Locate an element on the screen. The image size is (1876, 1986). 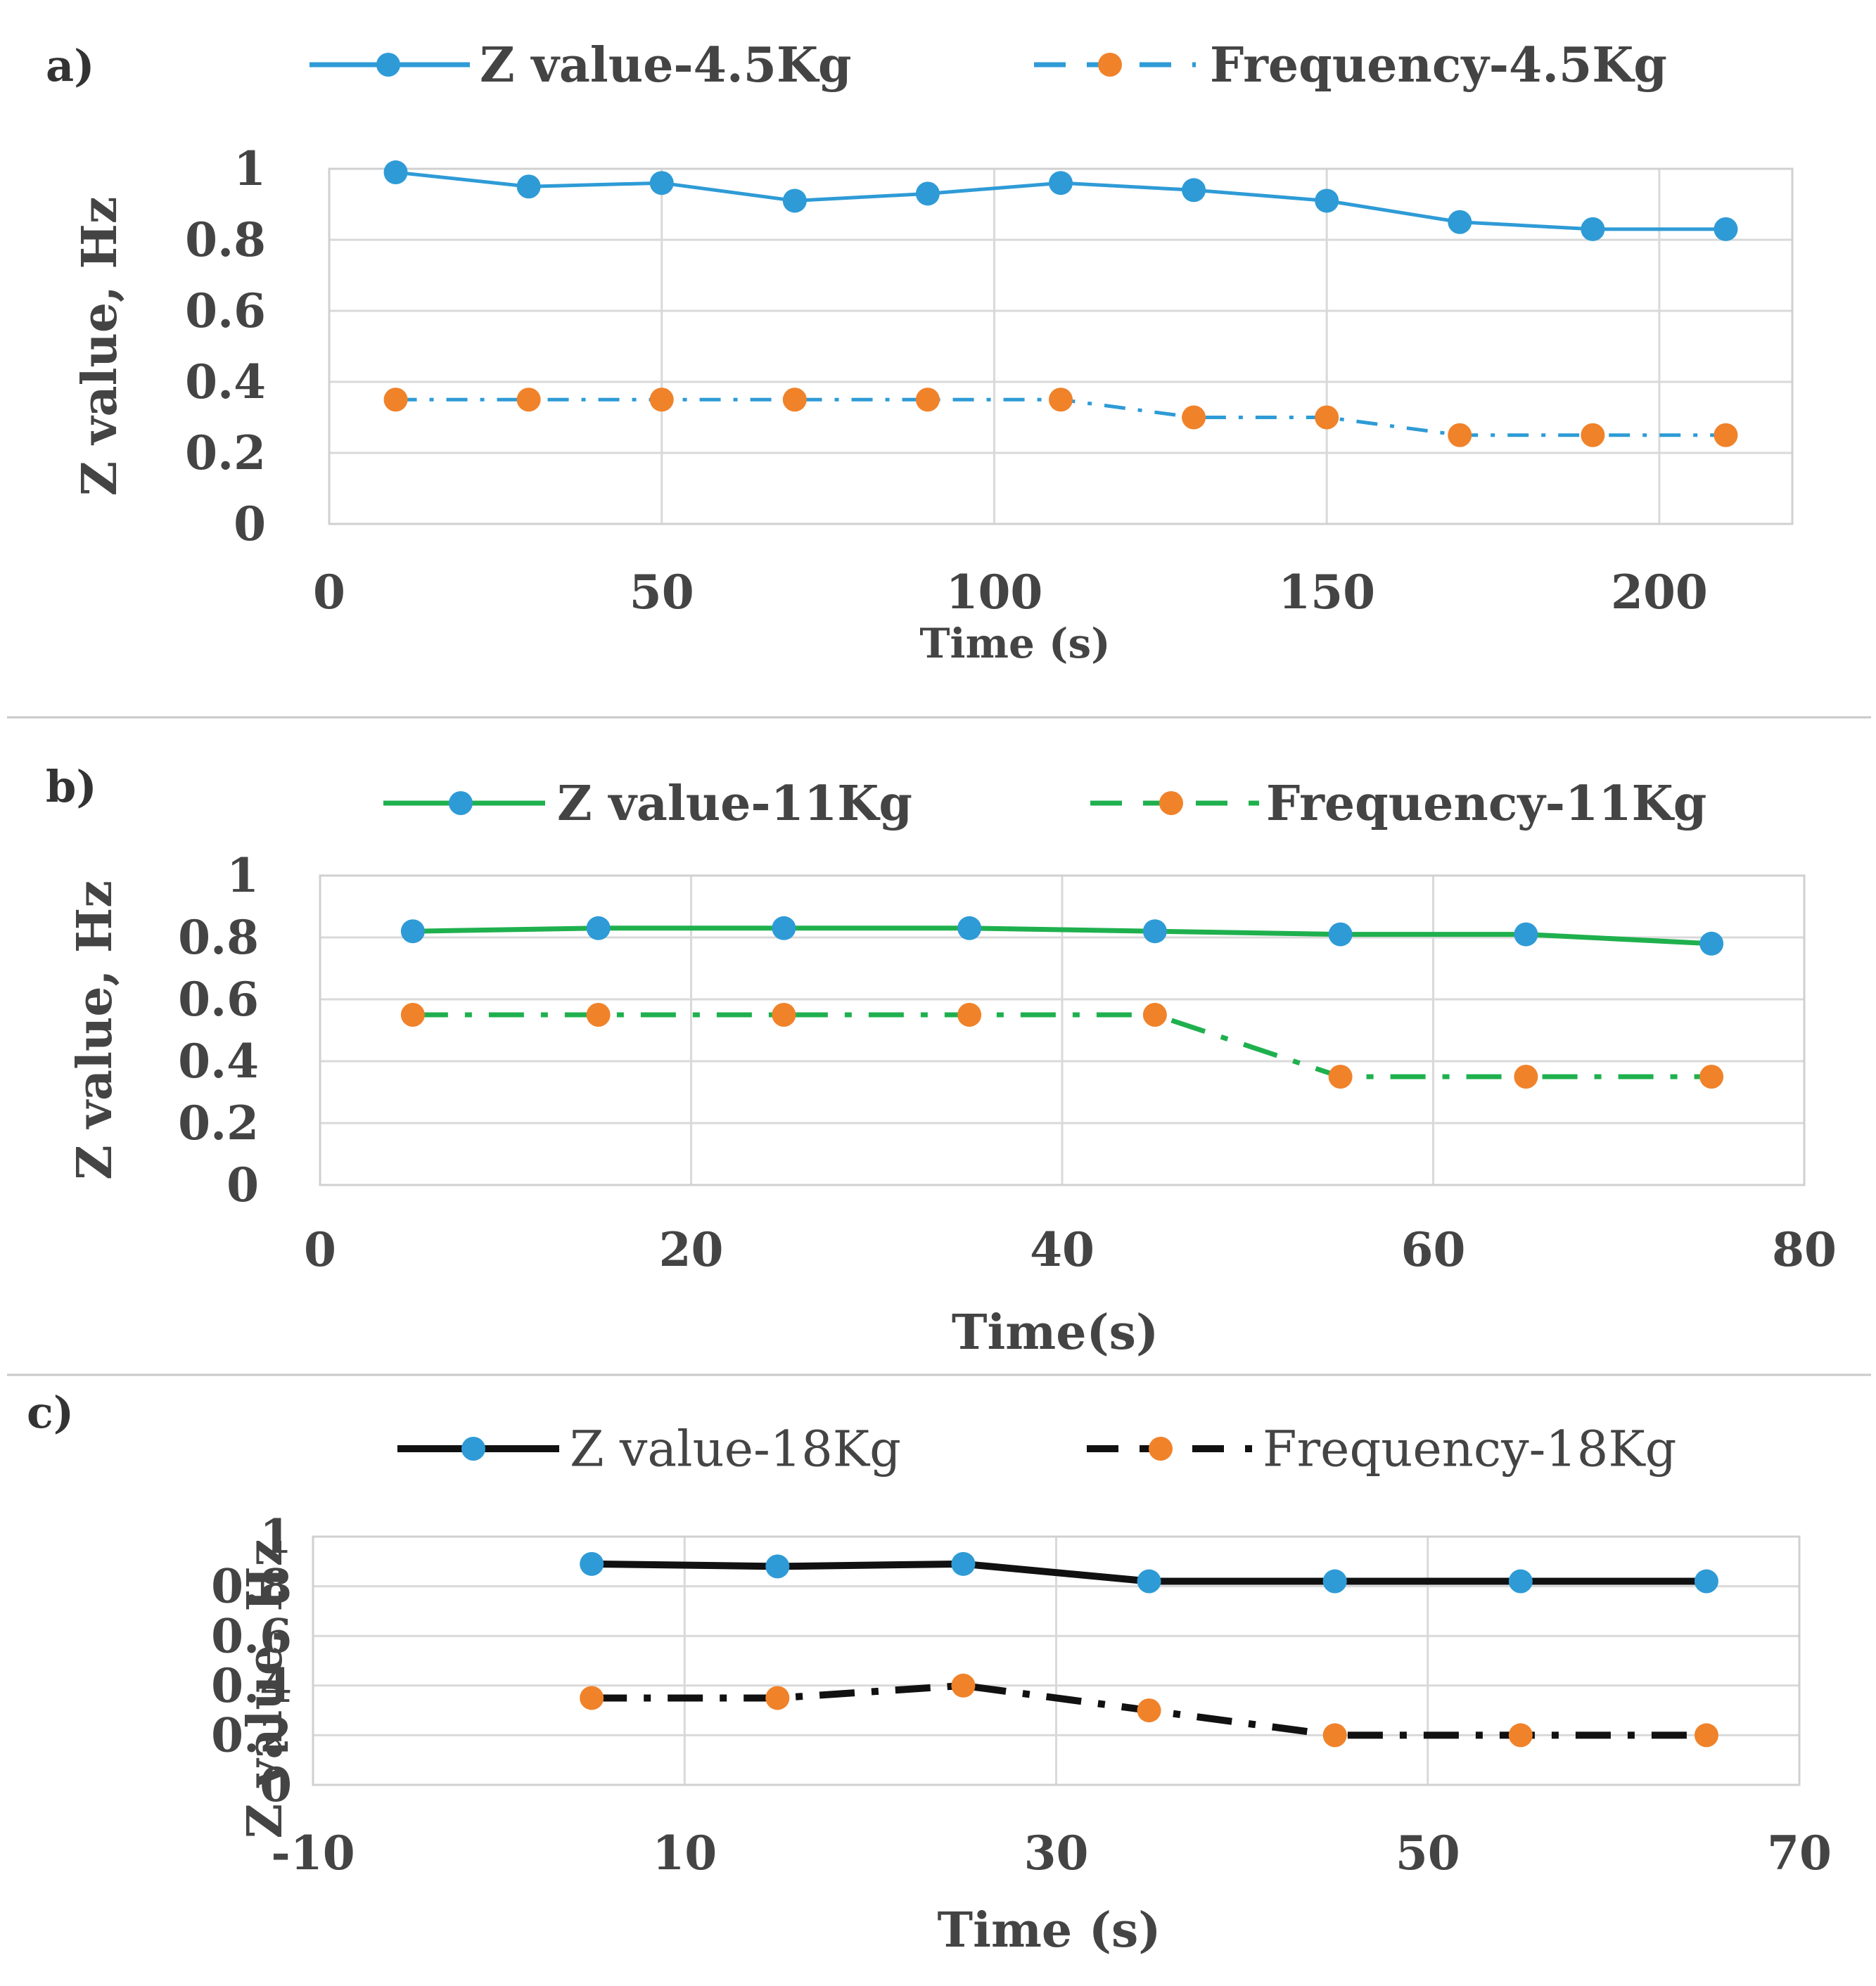
legend-label: Z value-4.5Kg is located at coordinates (666, 65).